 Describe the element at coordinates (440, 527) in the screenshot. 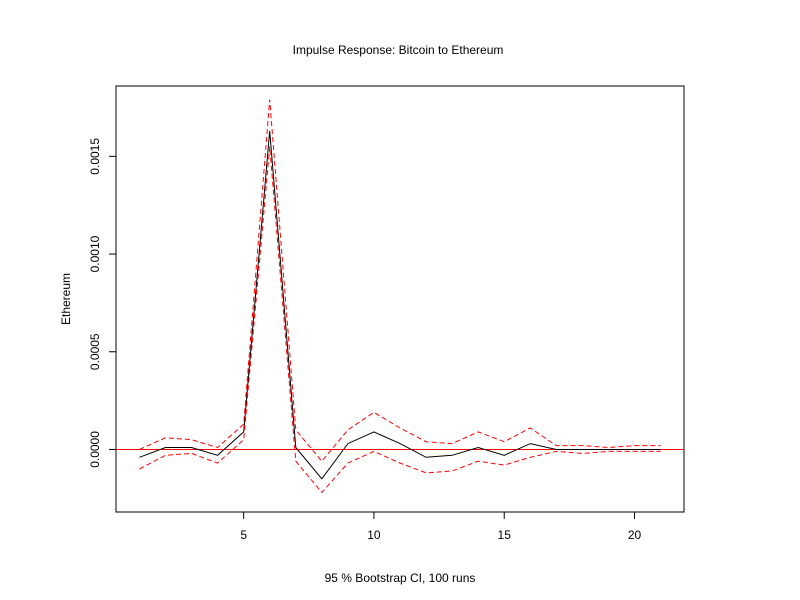

I see `x-axis: 5 10 15 20` at that location.